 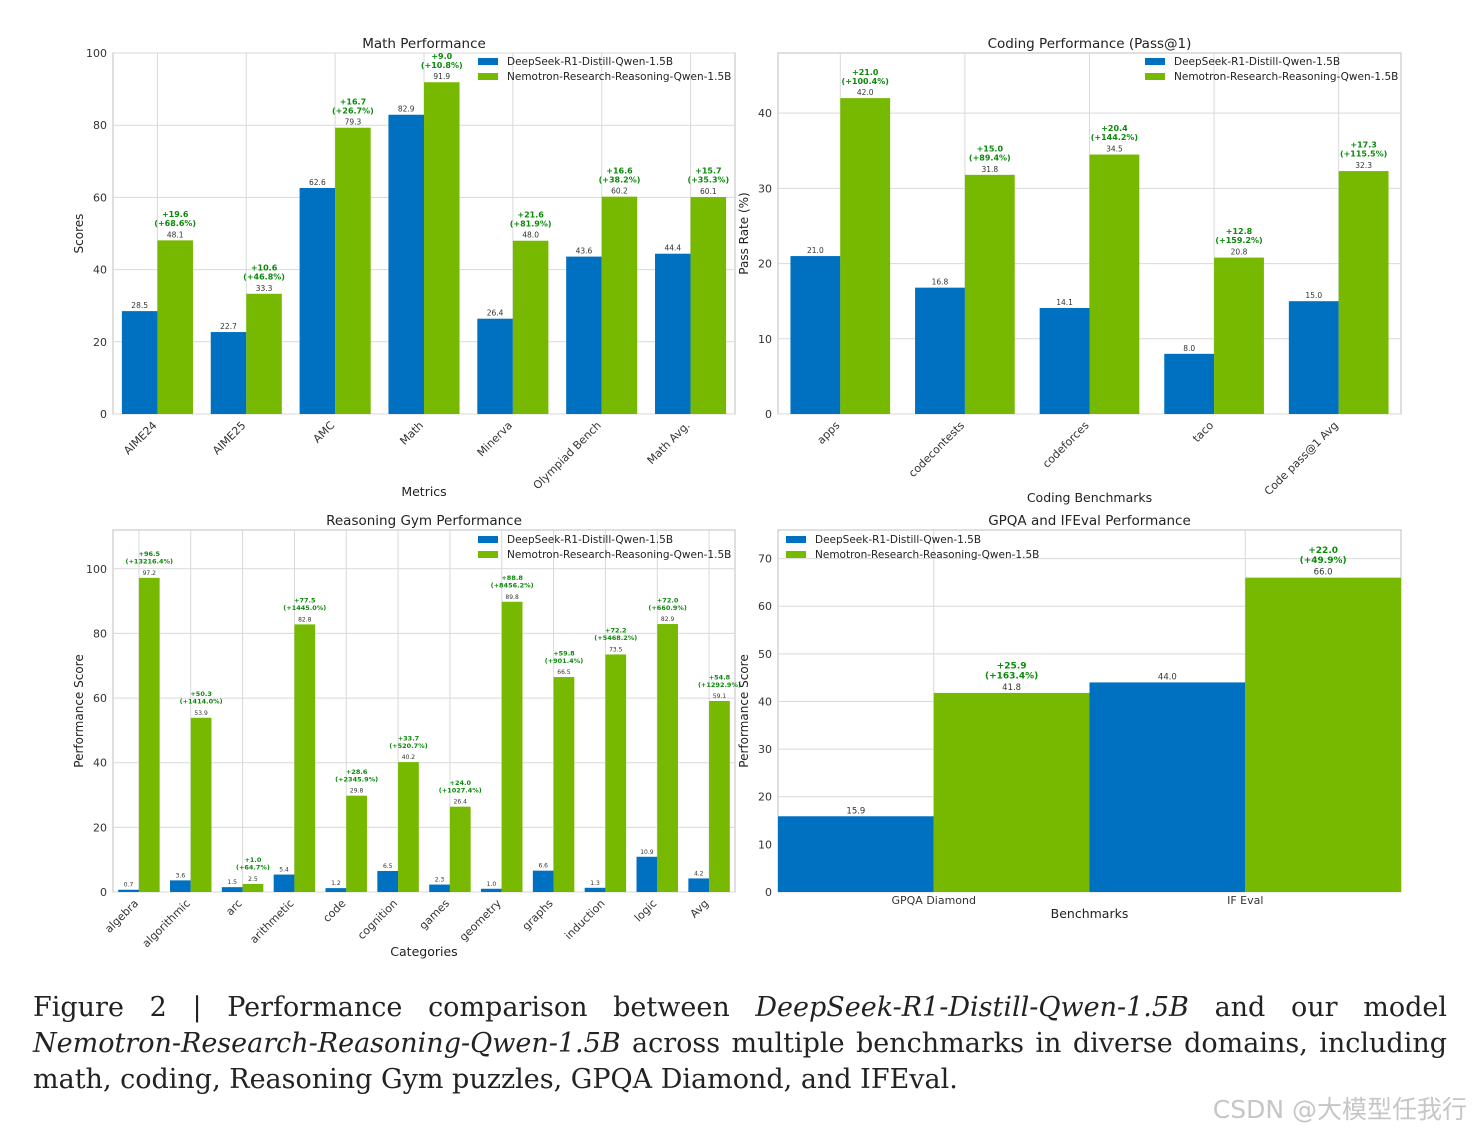 I want to click on data-label-ours: 29.8, so click(x=357, y=791).